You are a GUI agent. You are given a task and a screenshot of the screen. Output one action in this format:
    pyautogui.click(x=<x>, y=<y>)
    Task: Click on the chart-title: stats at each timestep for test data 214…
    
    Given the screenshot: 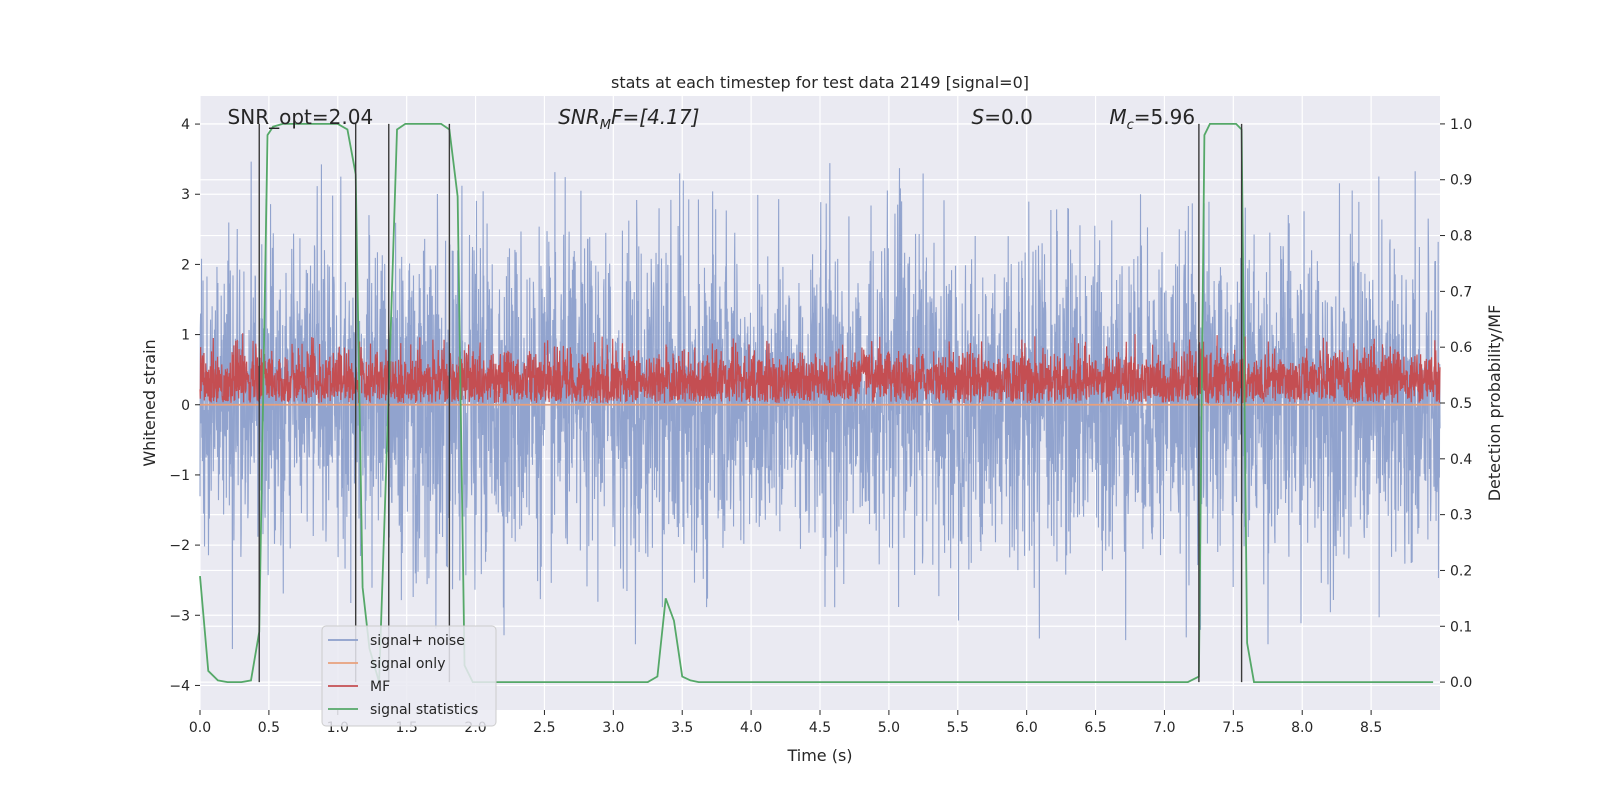 What is the action you would take?
    pyautogui.click(x=820, y=82)
    